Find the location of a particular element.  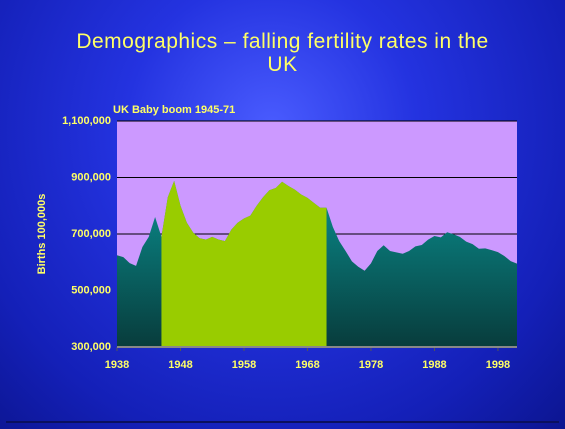

y-tick-label: 1,100,000 is located at coordinates (86, 121).